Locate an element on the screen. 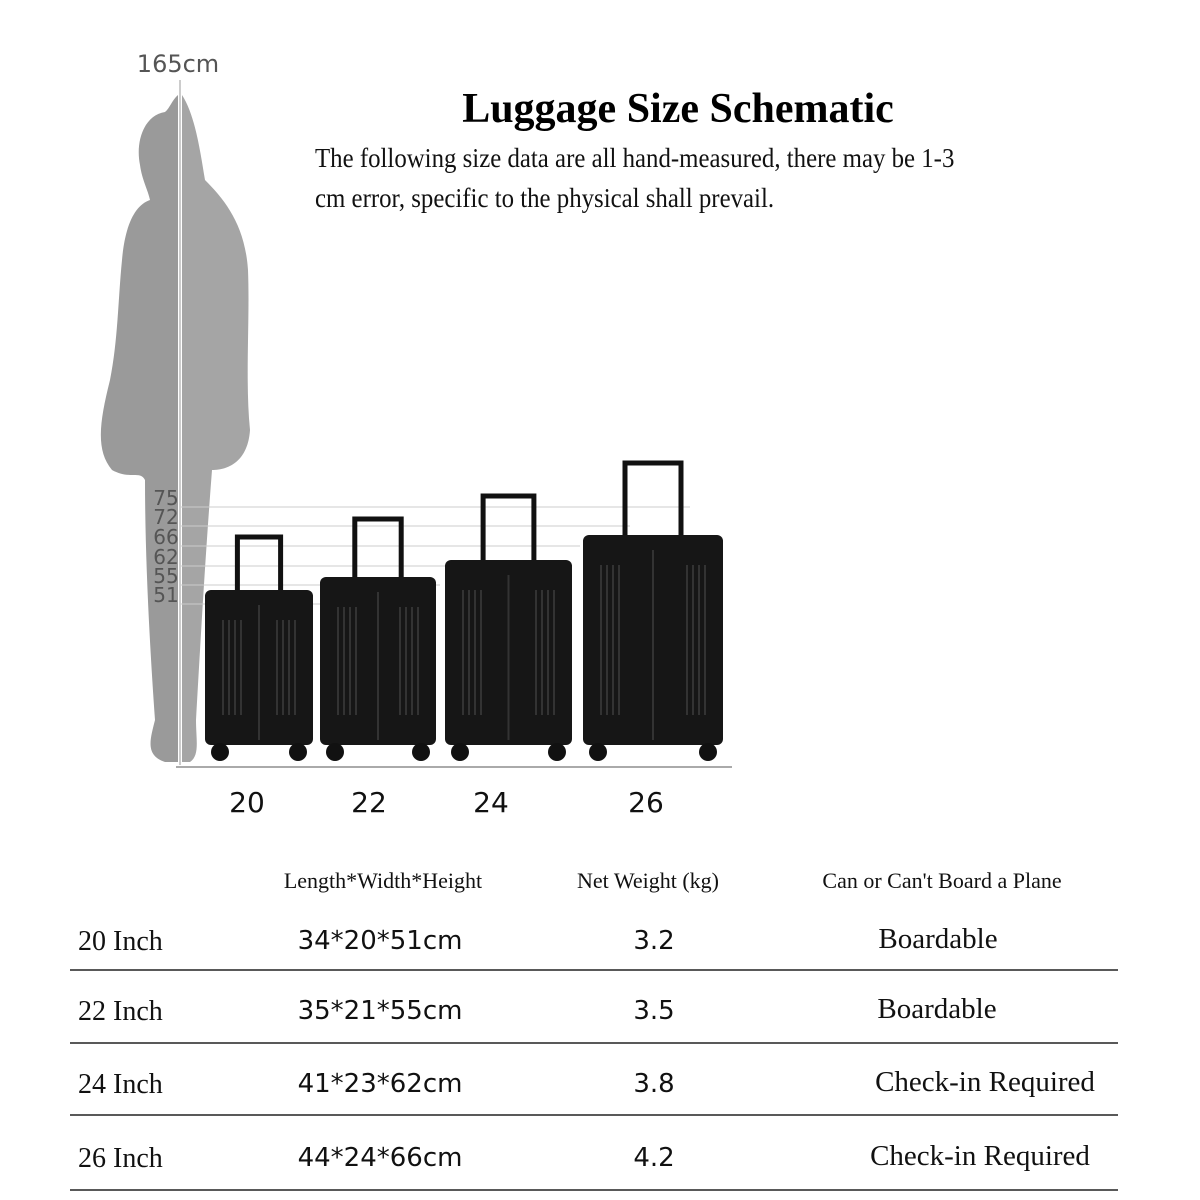 The image size is (1200, 1200). weight: 3.8 is located at coordinates (653, 1084).